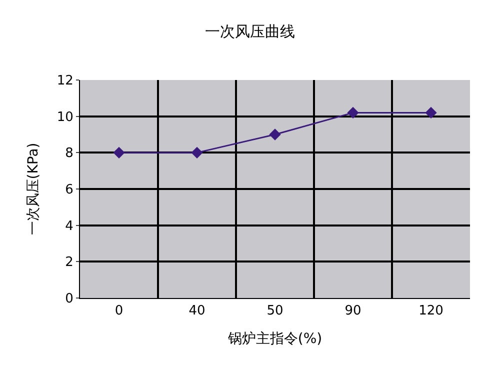  What do you see at coordinates (274, 338) in the screenshot?
I see `x-axis-title: 锅炉主指令(%)` at bounding box center [274, 338].